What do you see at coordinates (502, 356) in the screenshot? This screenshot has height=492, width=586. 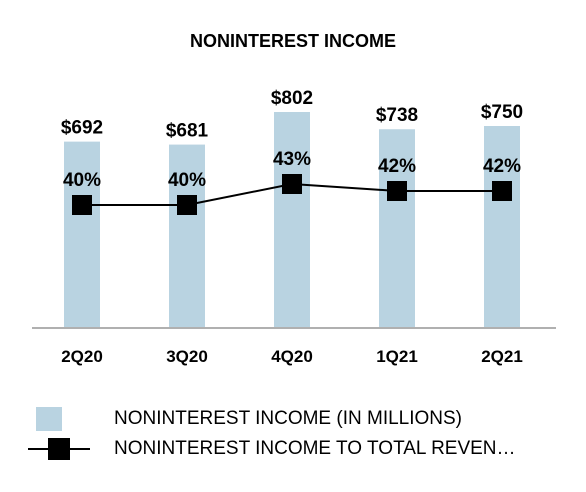 I see `x-tick-label: 2Q21` at bounding box center [502, 356].